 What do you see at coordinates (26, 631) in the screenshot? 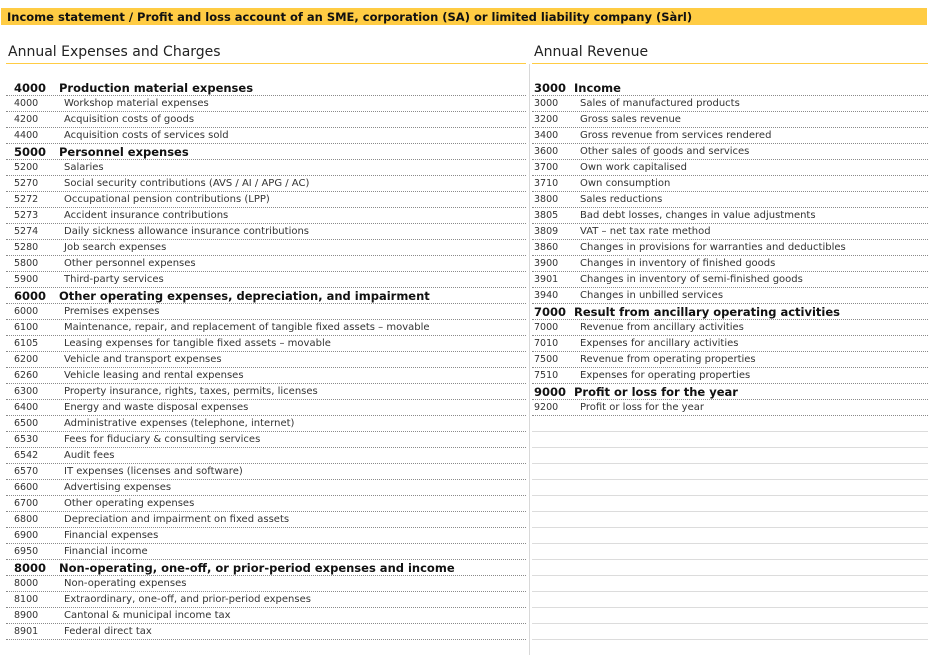
I see `account-code: 8901` at bounding box center [26, 631].